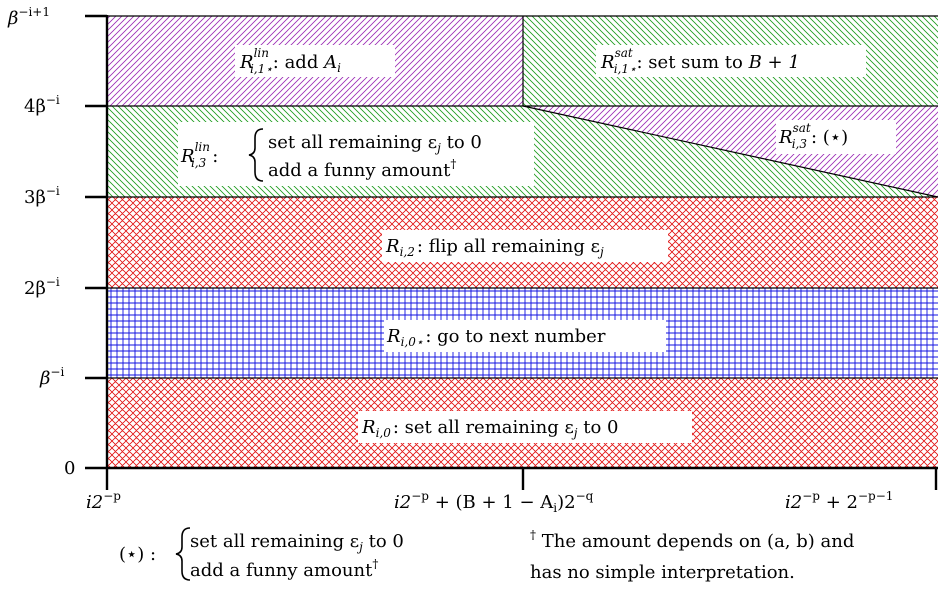  Describe the element at coordinates (490, 428) in the screenshot. I see `label-i0: Ri,0: set all remaining εj to 0` at that location.